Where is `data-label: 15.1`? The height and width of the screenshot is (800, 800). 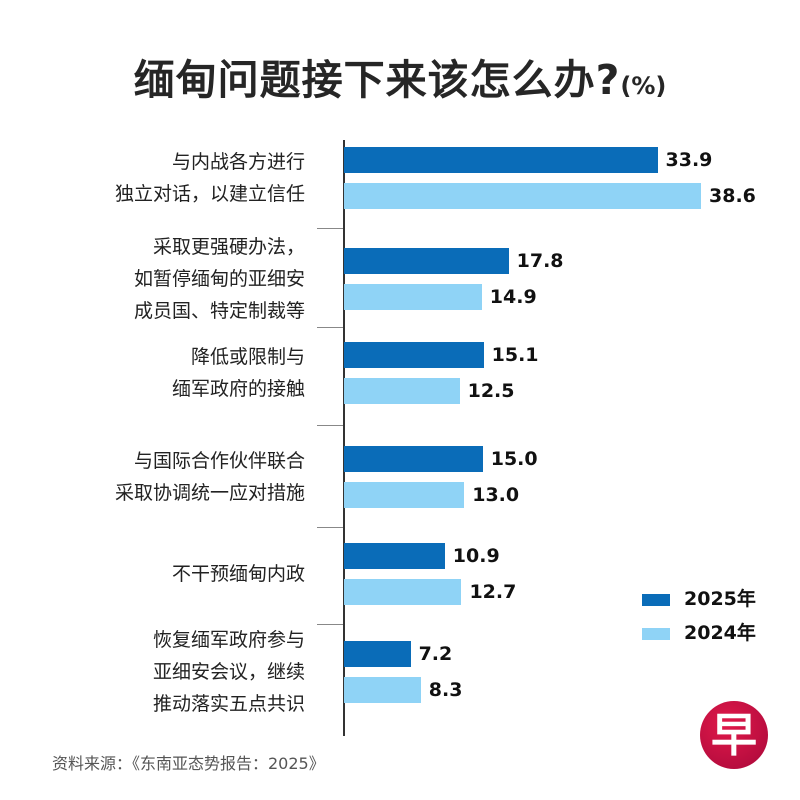 data-label: 15.1 is located at coordinates (515, 355).